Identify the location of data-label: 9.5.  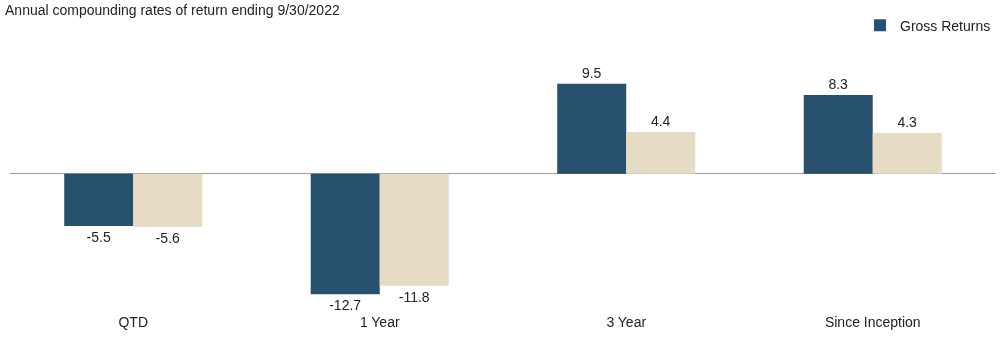
(591, 72).